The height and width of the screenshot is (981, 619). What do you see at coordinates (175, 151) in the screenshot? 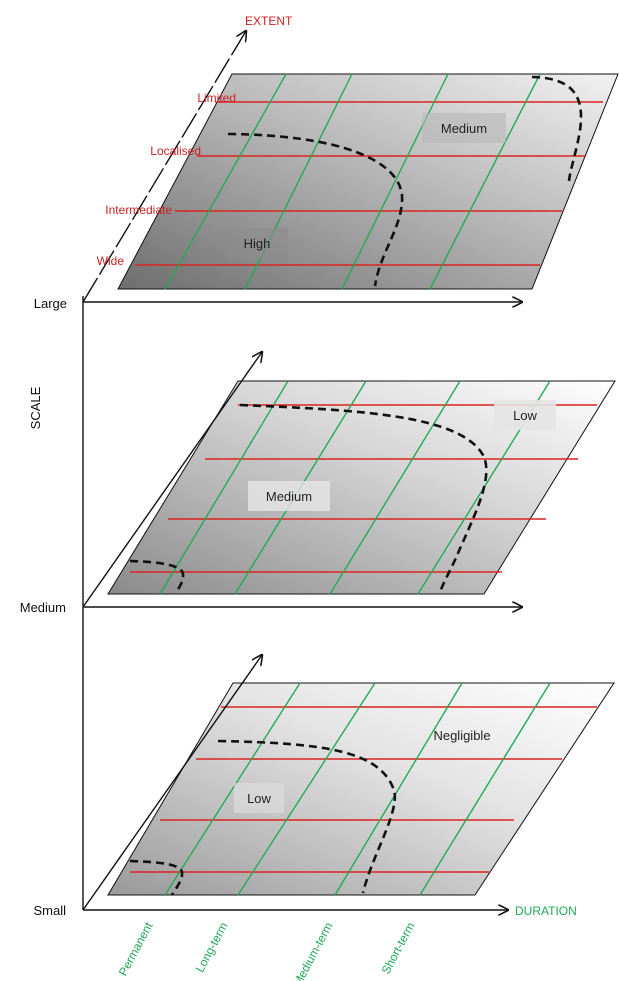
I see `extent-level-localised: Localised` at bounding box center [175, 151].